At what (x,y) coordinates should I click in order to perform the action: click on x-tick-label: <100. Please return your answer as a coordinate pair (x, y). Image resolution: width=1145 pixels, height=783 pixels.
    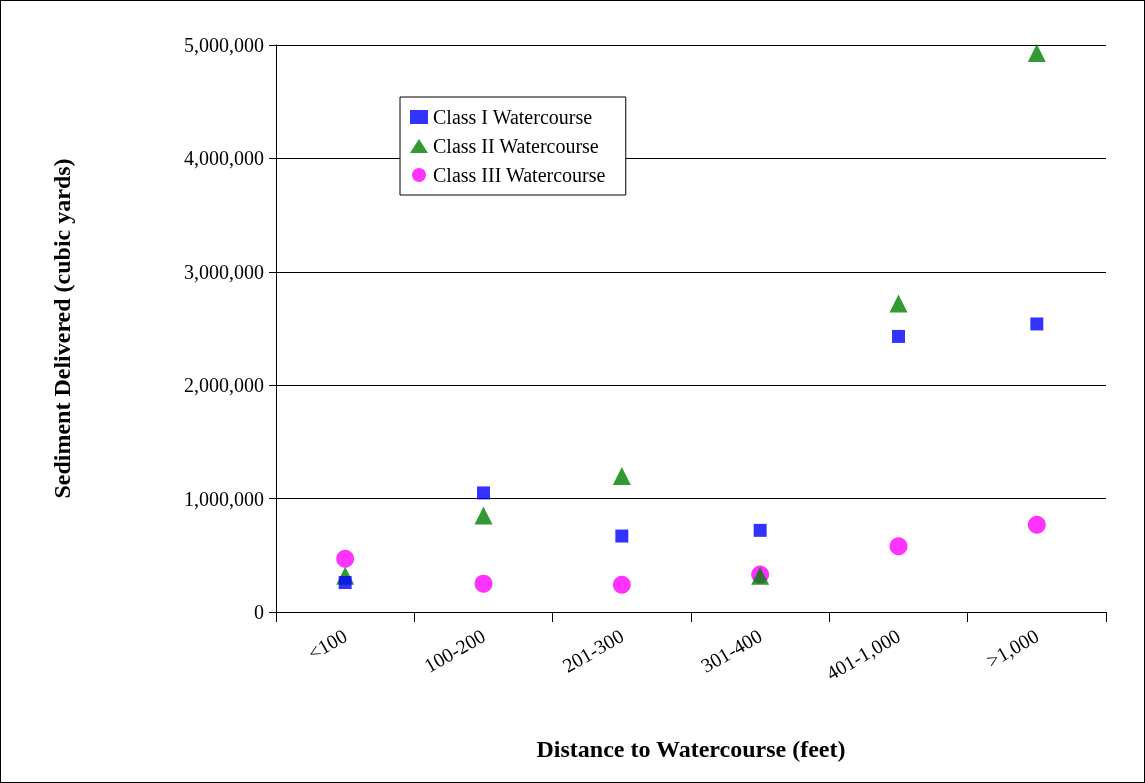
    Looking at the image, I should click on (327, 644).